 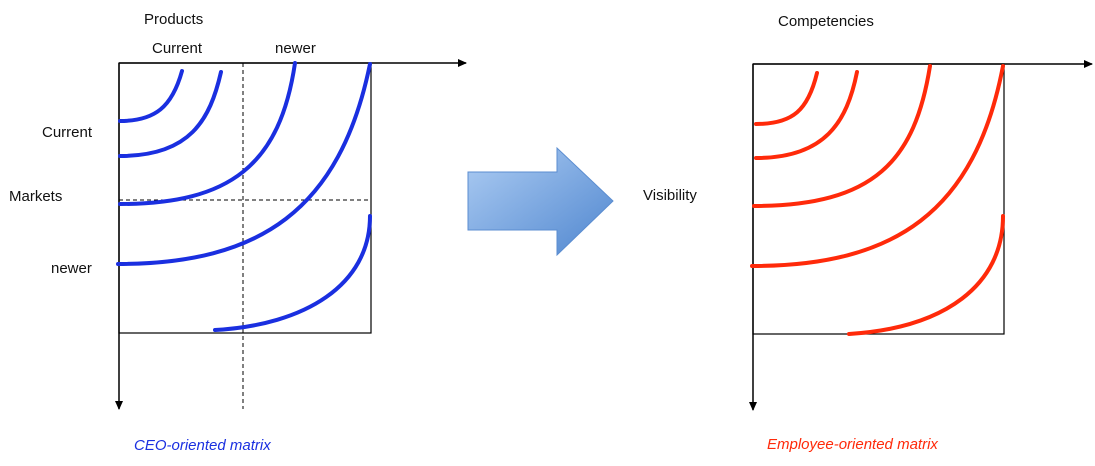 What do you see at coordinates (36, 196) in the screenshot?
I see `left-axis-left-title: Markets` at bounding box center [36, 196].